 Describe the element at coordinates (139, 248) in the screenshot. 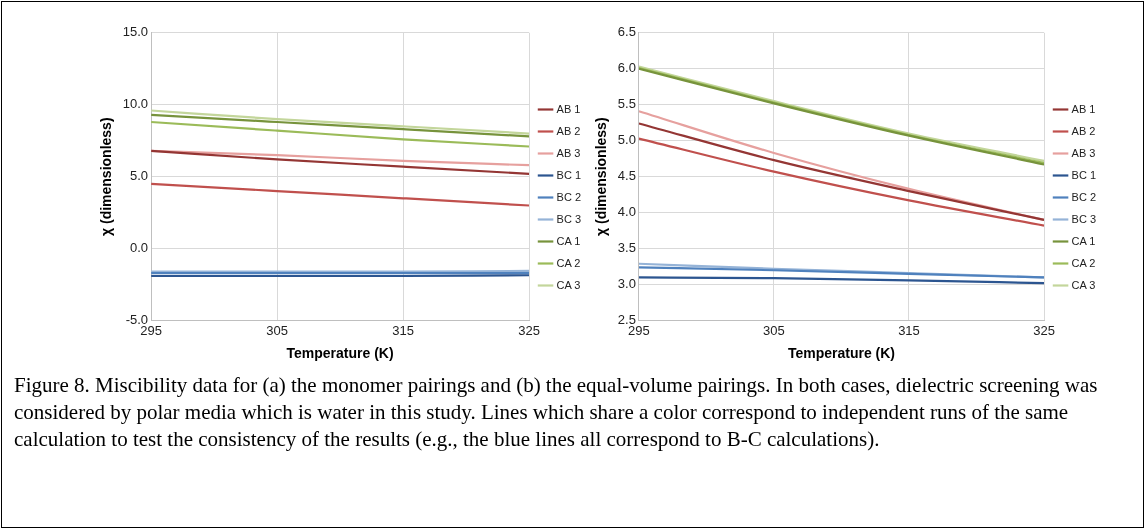

I see `y-tick-label: 0.0` at that location.